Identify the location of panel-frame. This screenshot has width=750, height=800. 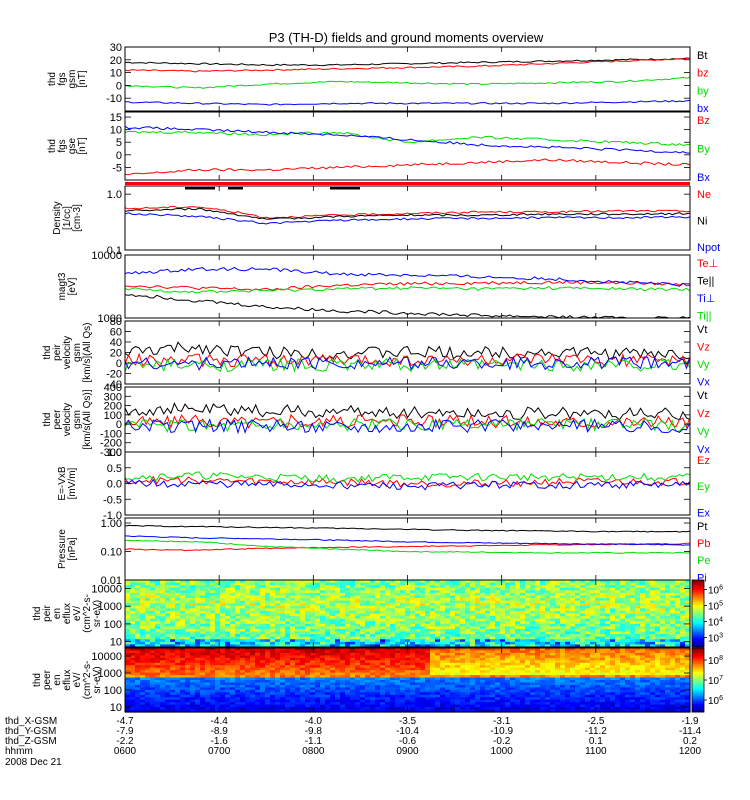
(407, 286).